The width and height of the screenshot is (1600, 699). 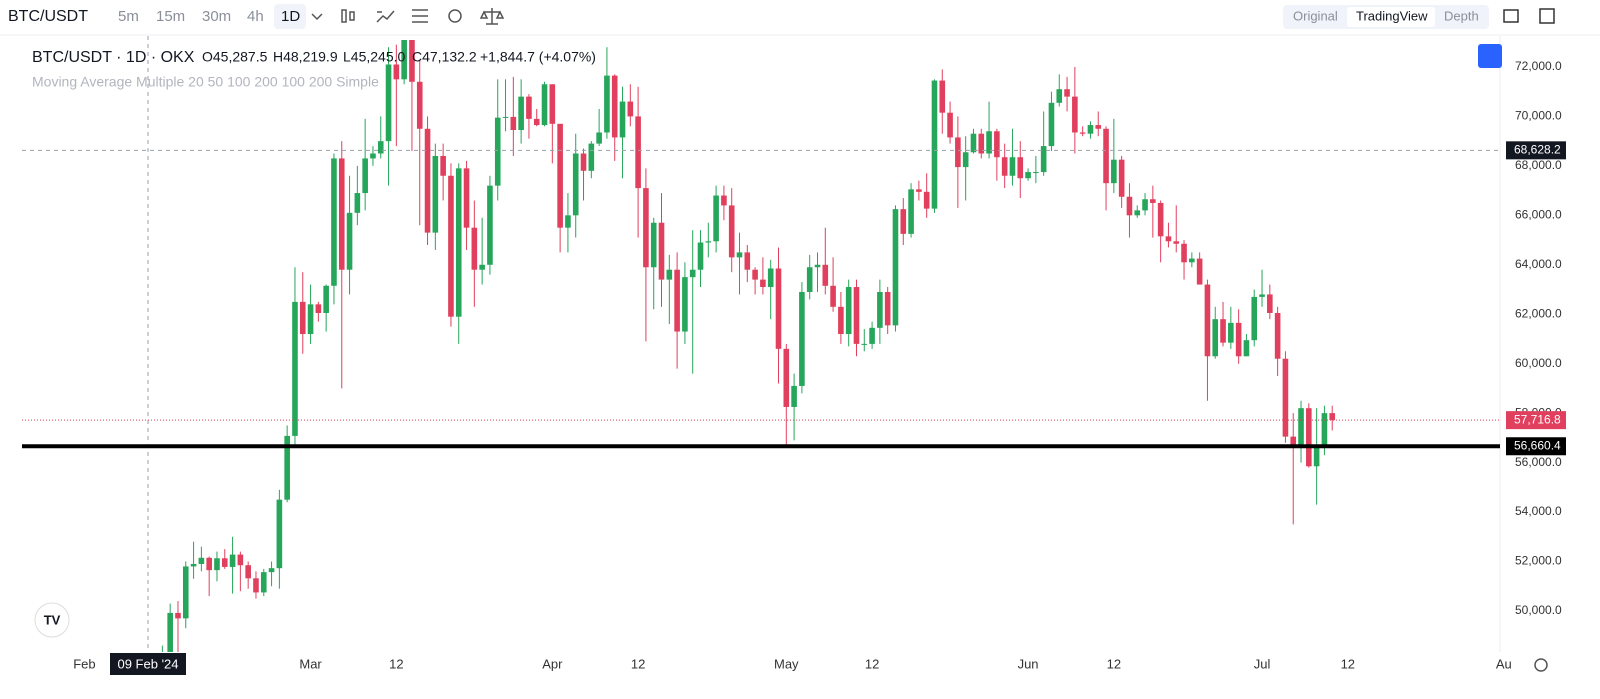 I want to click on y-tick-label: 54,000.0, so click(x=1538, y=511).